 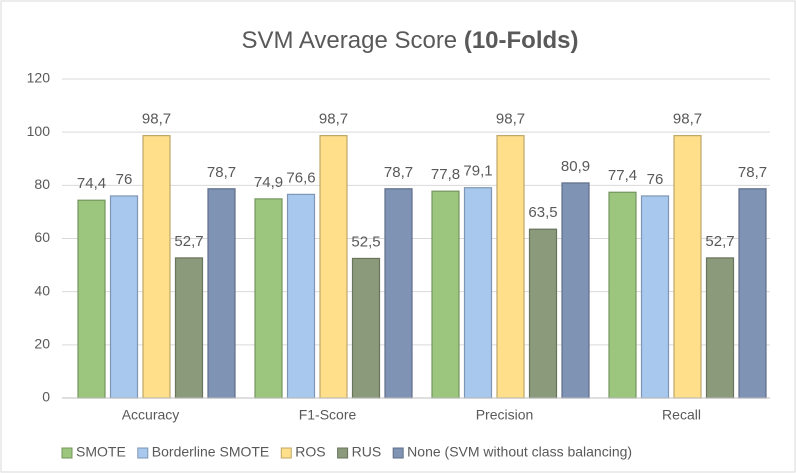 I want to click on y-tick-label: 120, so click(x=39, y=78).